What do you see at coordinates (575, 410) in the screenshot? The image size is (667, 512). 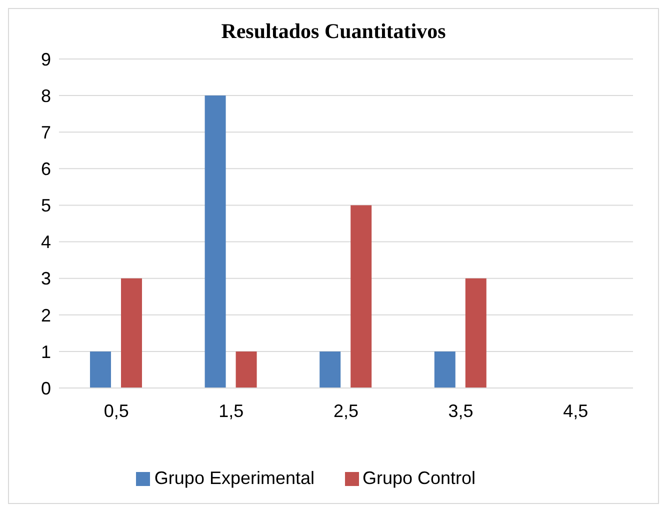 I see `x-tick-label: 4,5` at bounding box center [575, 410].